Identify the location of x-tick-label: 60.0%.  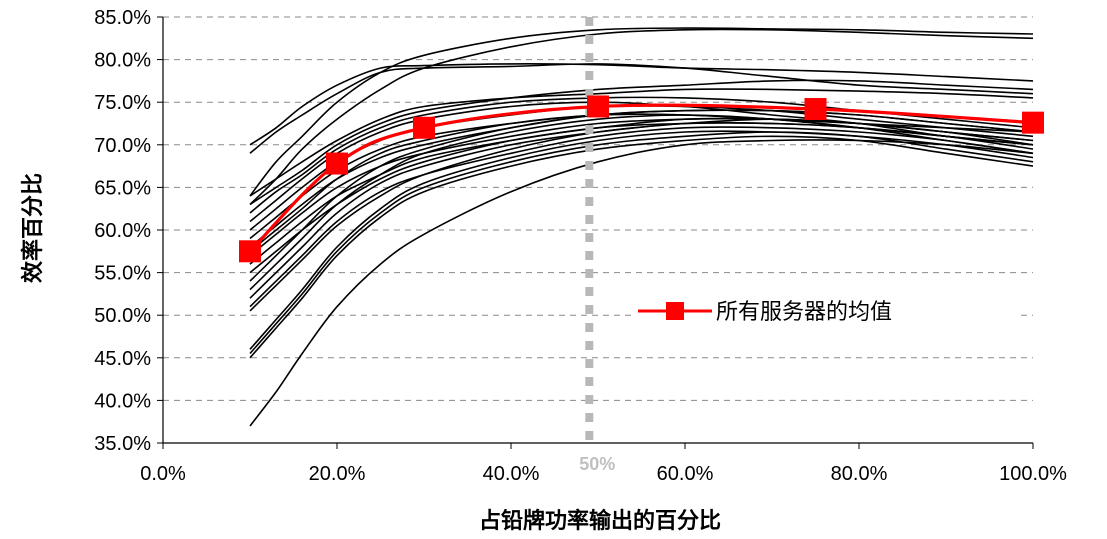
(685, 474).